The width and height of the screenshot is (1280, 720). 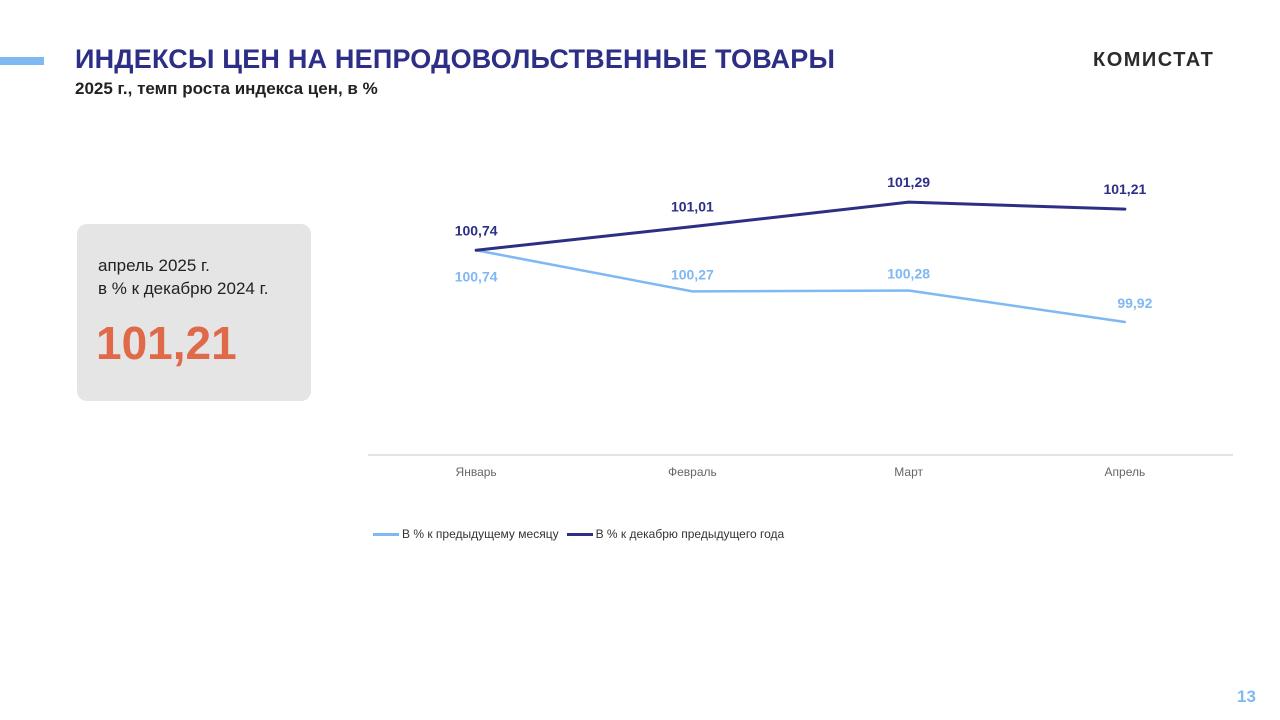 I want to click on kpi-label: апрель 2025 г. в % к декабрю 2024 г., so click(x=183, y=277).